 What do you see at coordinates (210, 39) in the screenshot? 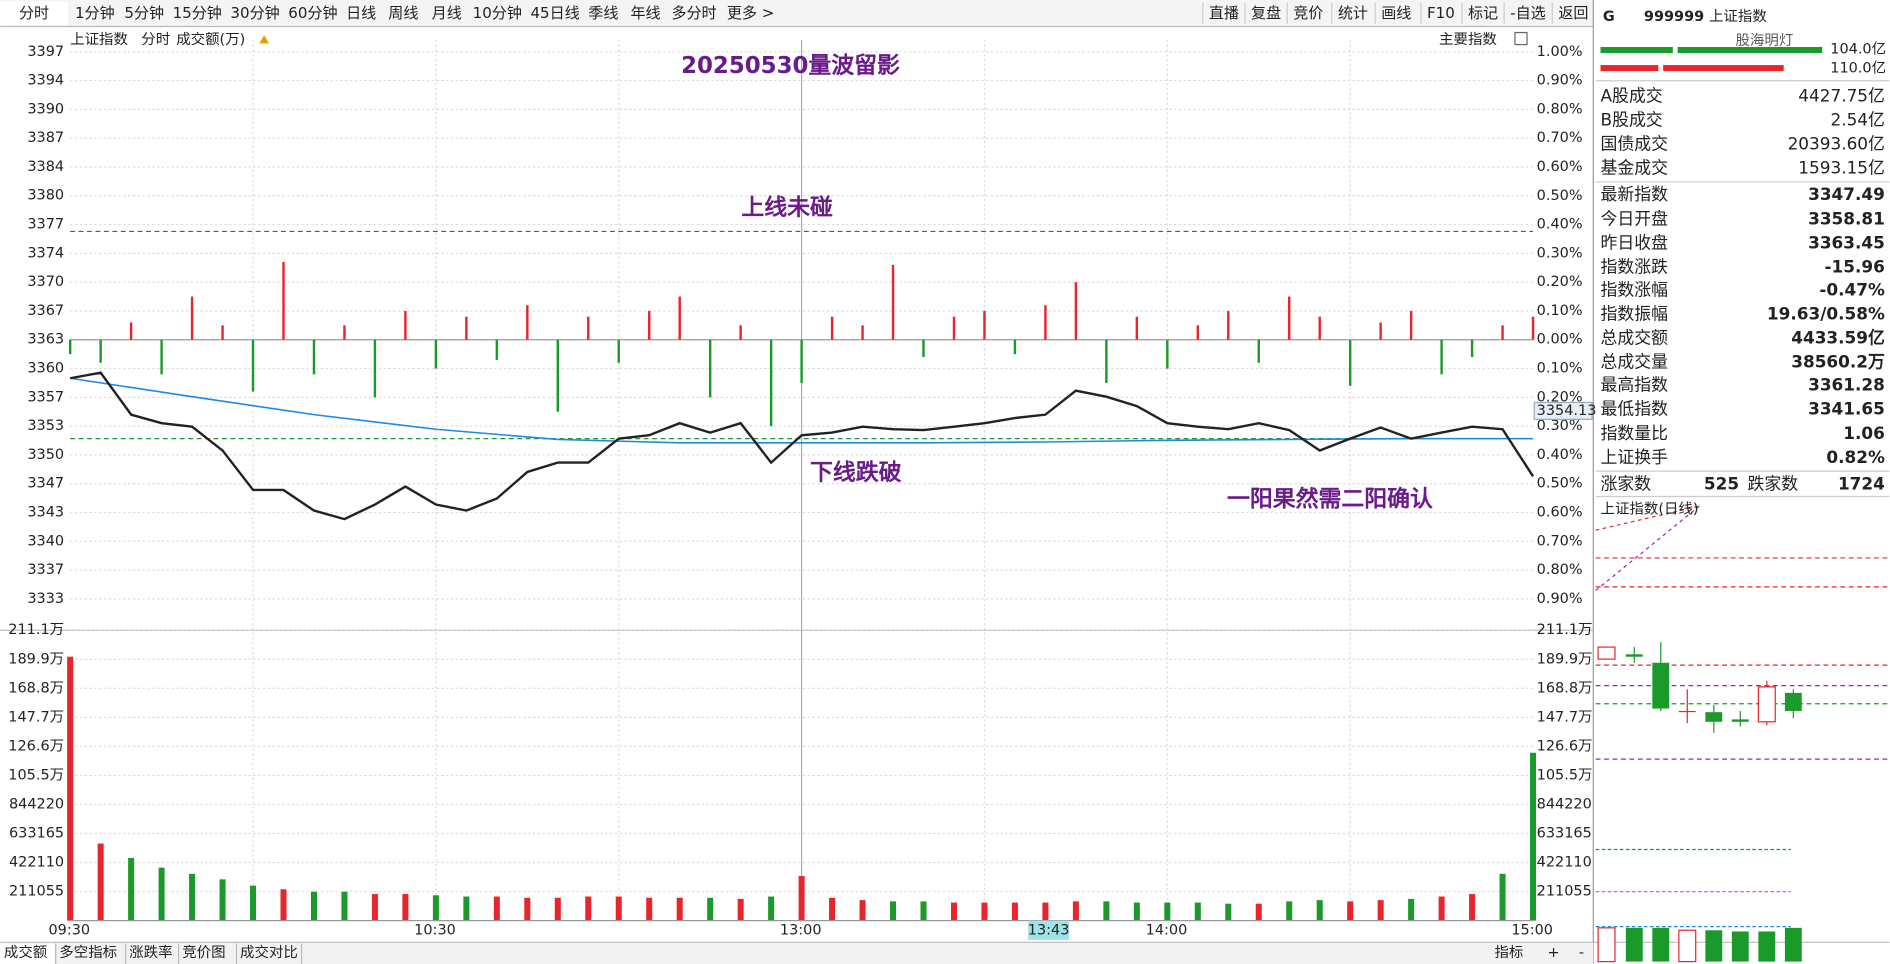
I see `volume-unit-label: 成交额(万)` at bounding box center [210, 39].